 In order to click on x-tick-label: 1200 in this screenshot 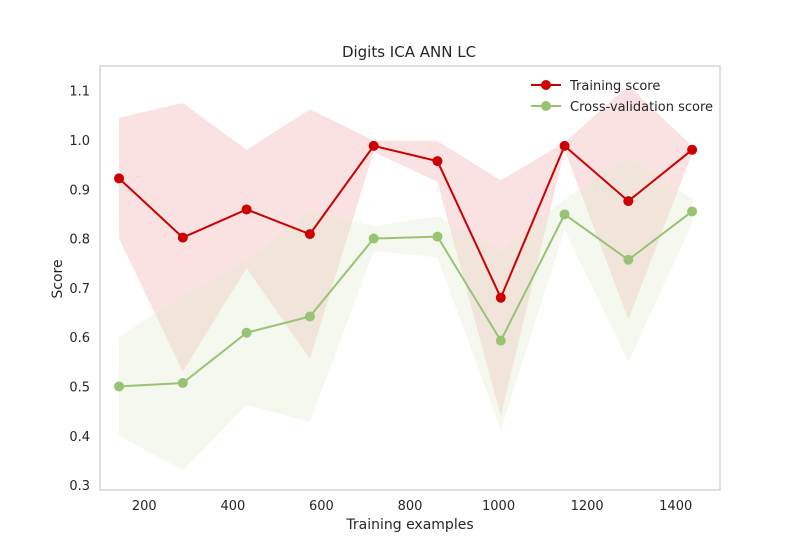, I will do `click(587, 506)`.